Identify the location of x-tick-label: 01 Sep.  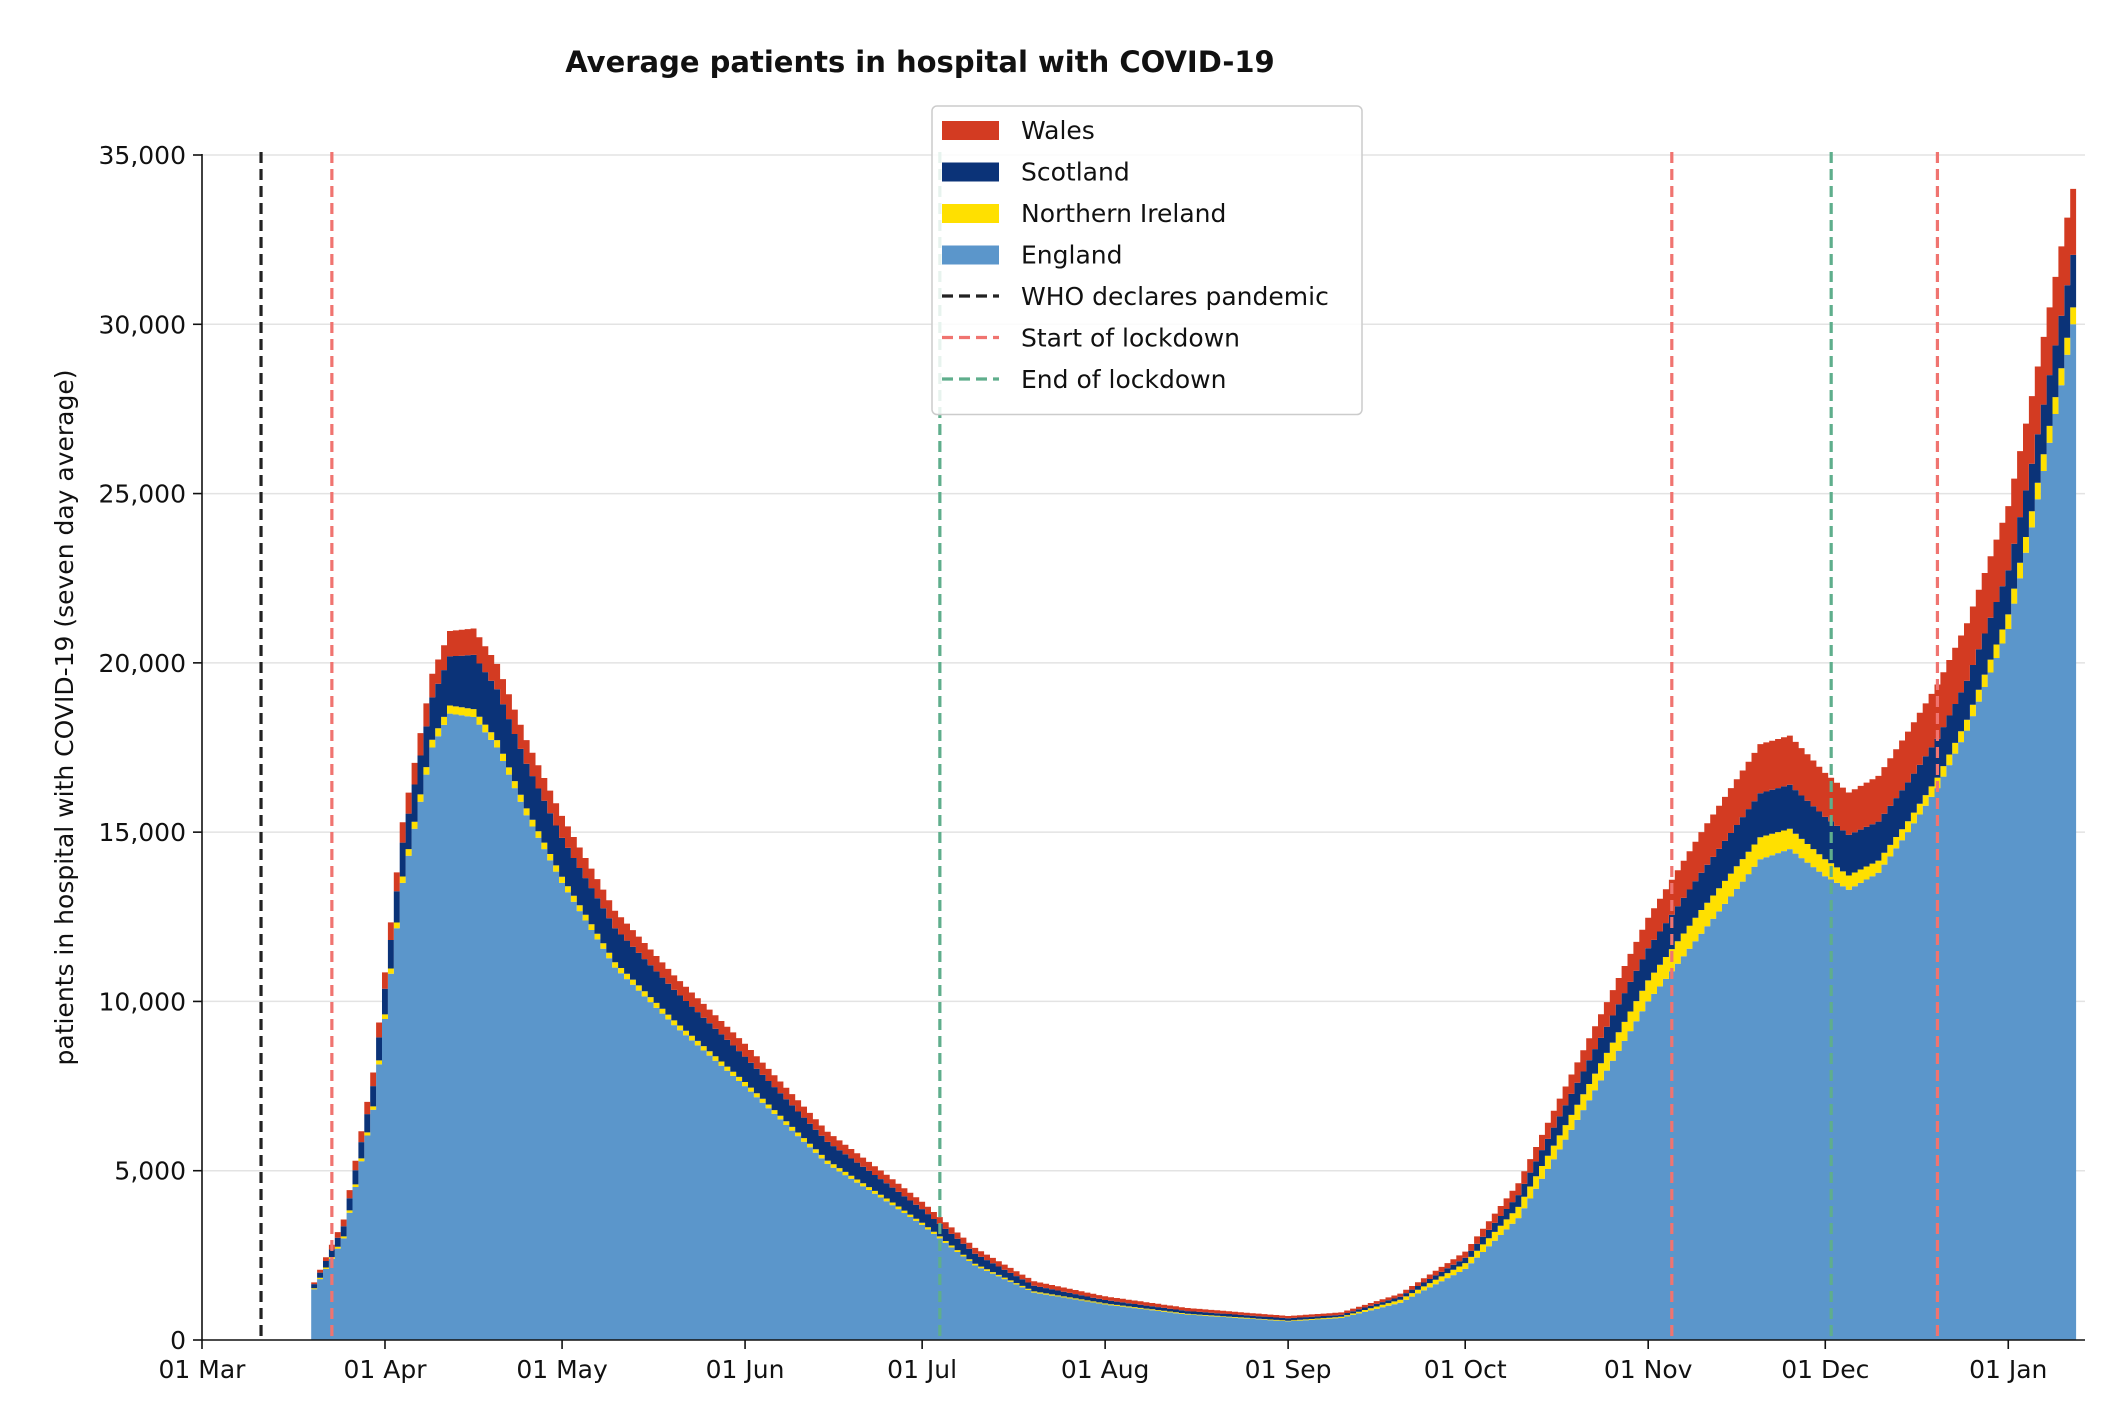
(1288, 1369).